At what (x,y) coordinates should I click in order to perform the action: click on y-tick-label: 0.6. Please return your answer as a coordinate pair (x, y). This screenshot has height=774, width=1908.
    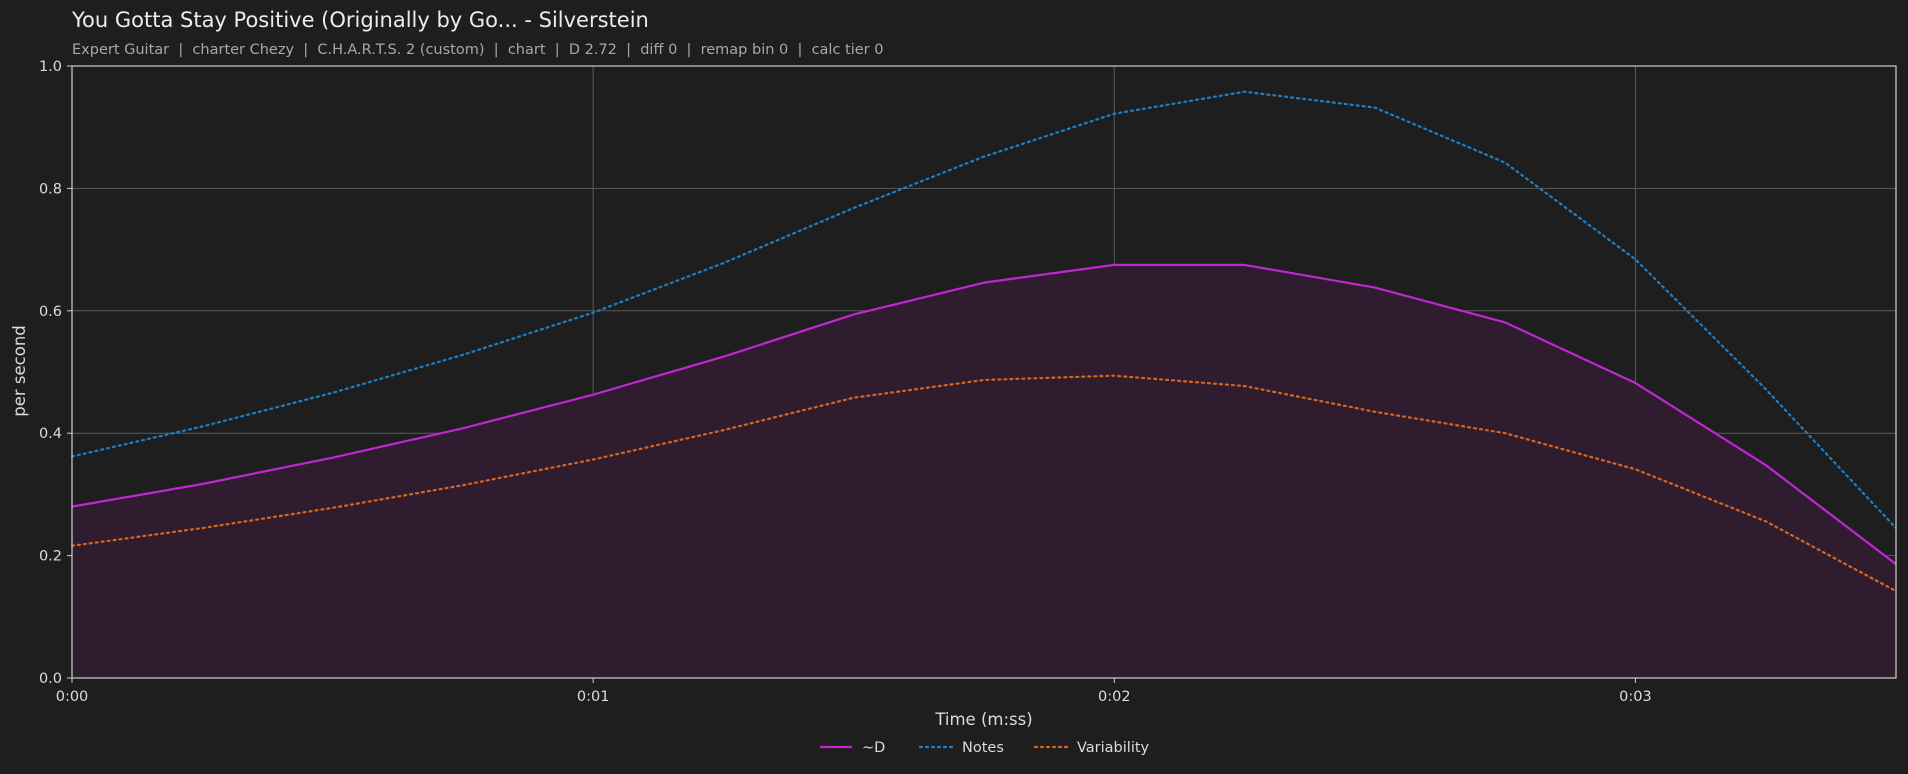
    Looking at the image, I should click on (50, 312).